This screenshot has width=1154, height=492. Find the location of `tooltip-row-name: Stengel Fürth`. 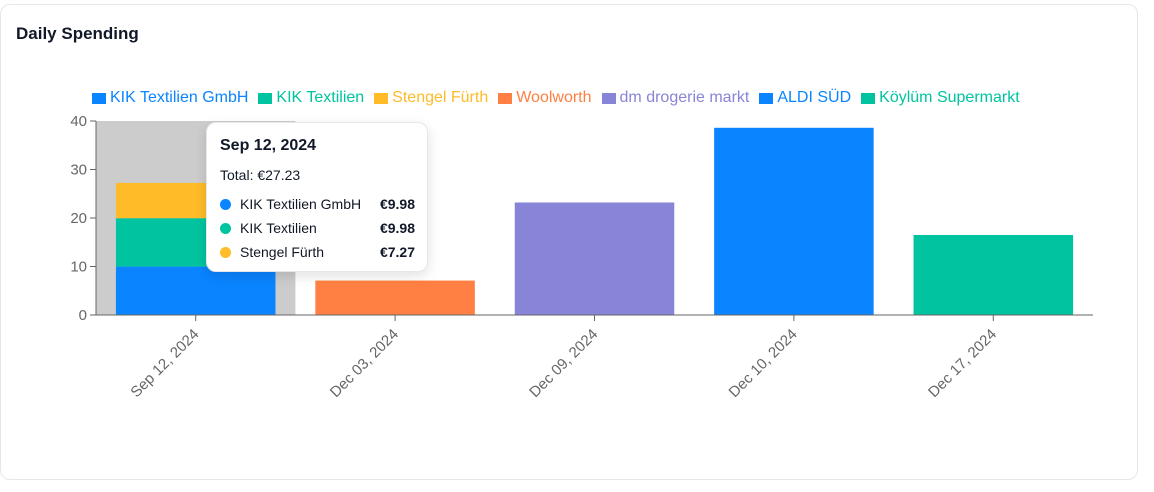

tooltip-row-name: Stengel Fürth is located at coordinates (282, 252).